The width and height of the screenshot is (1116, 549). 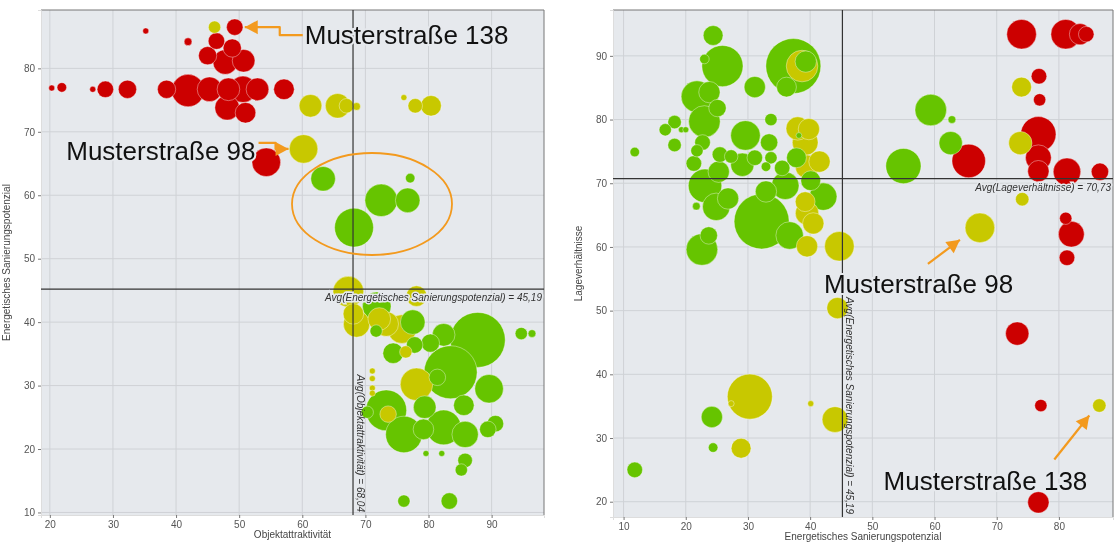 I want to click on annotation: Musterstraße 98, so click(x=161, y=151).